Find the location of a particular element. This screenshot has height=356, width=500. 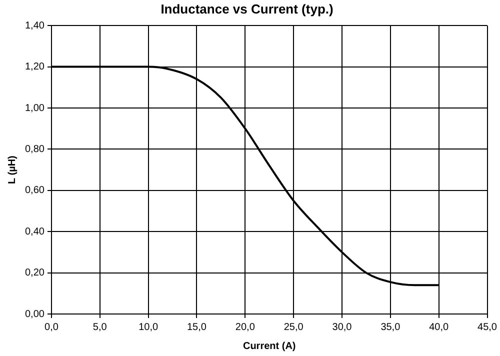

y-tick-label: 0,00 is located at coordinates (34, 314).